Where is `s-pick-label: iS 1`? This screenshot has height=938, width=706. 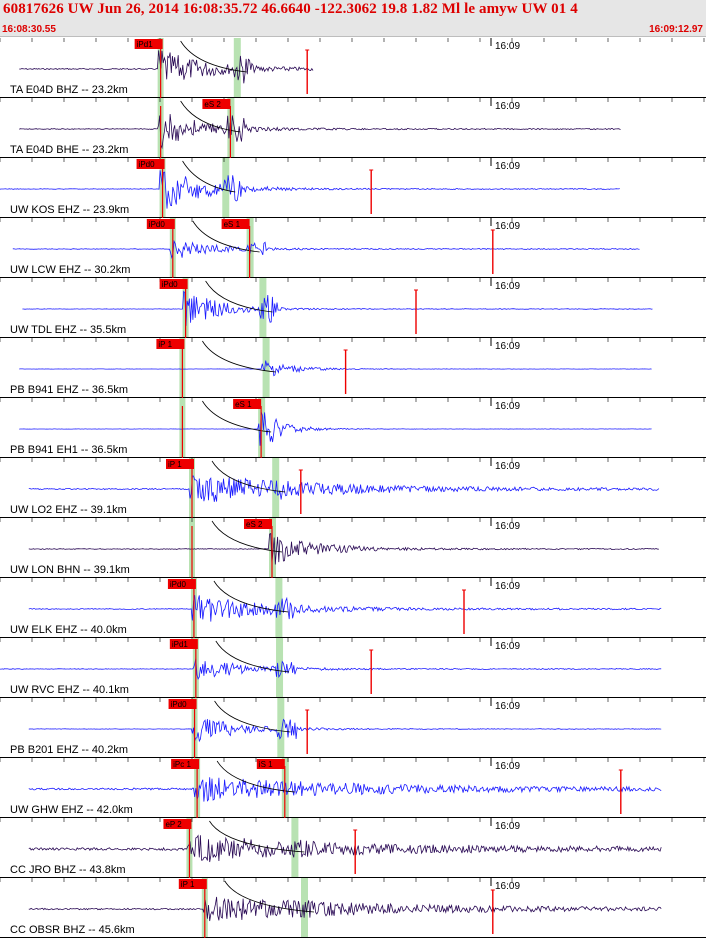 s-pick-label: iS 1 is located at coordinates (266, 764).